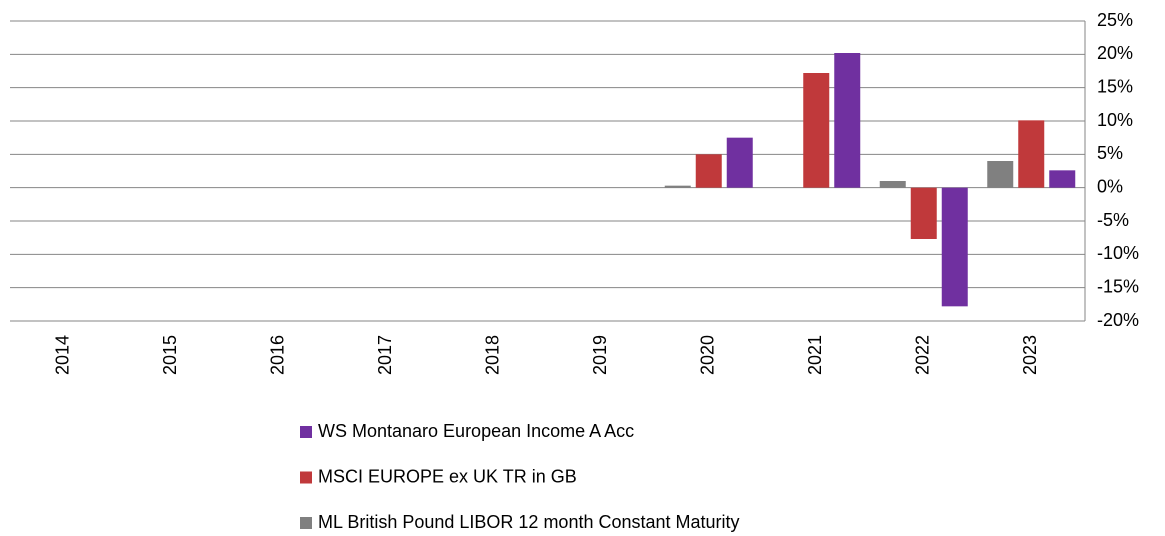 This screenshot has height=536, width=1165. I want to click on legend-label: WS Montanaro European Income A Acc, so click(476, 431).